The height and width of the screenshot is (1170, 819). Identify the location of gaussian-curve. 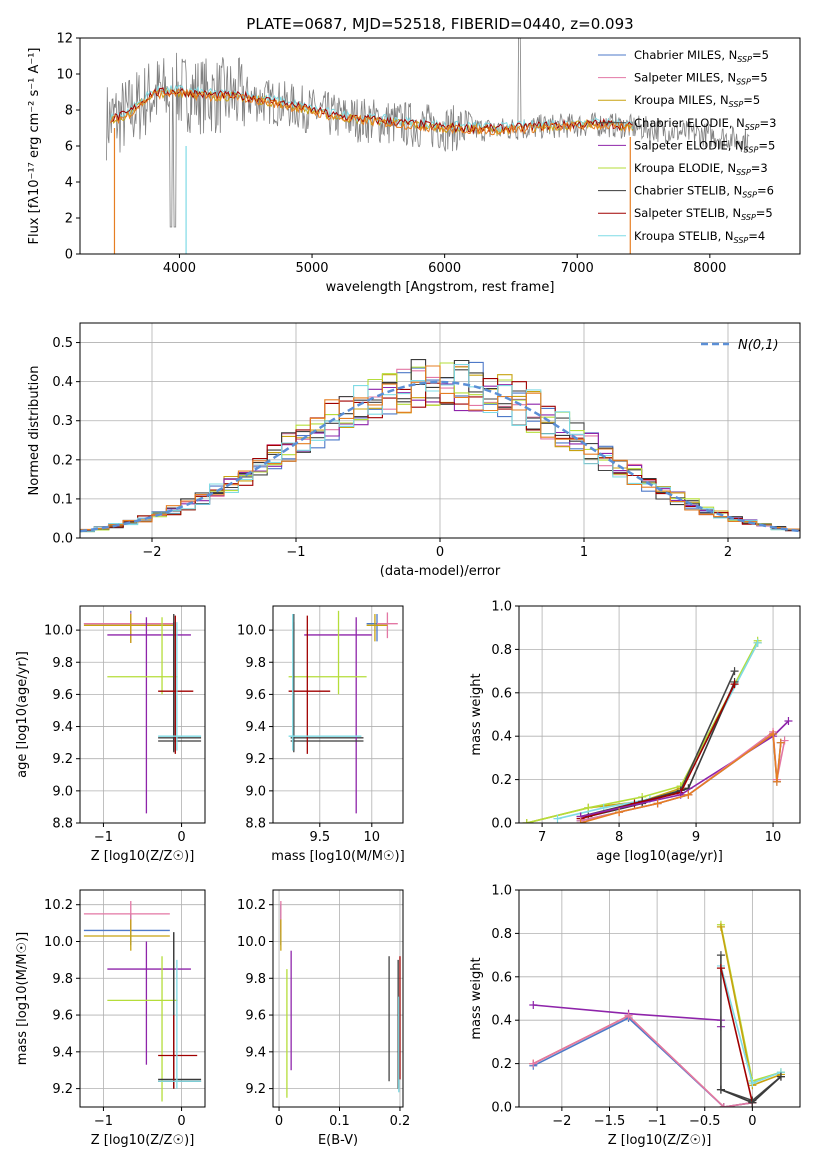
(440, 456).